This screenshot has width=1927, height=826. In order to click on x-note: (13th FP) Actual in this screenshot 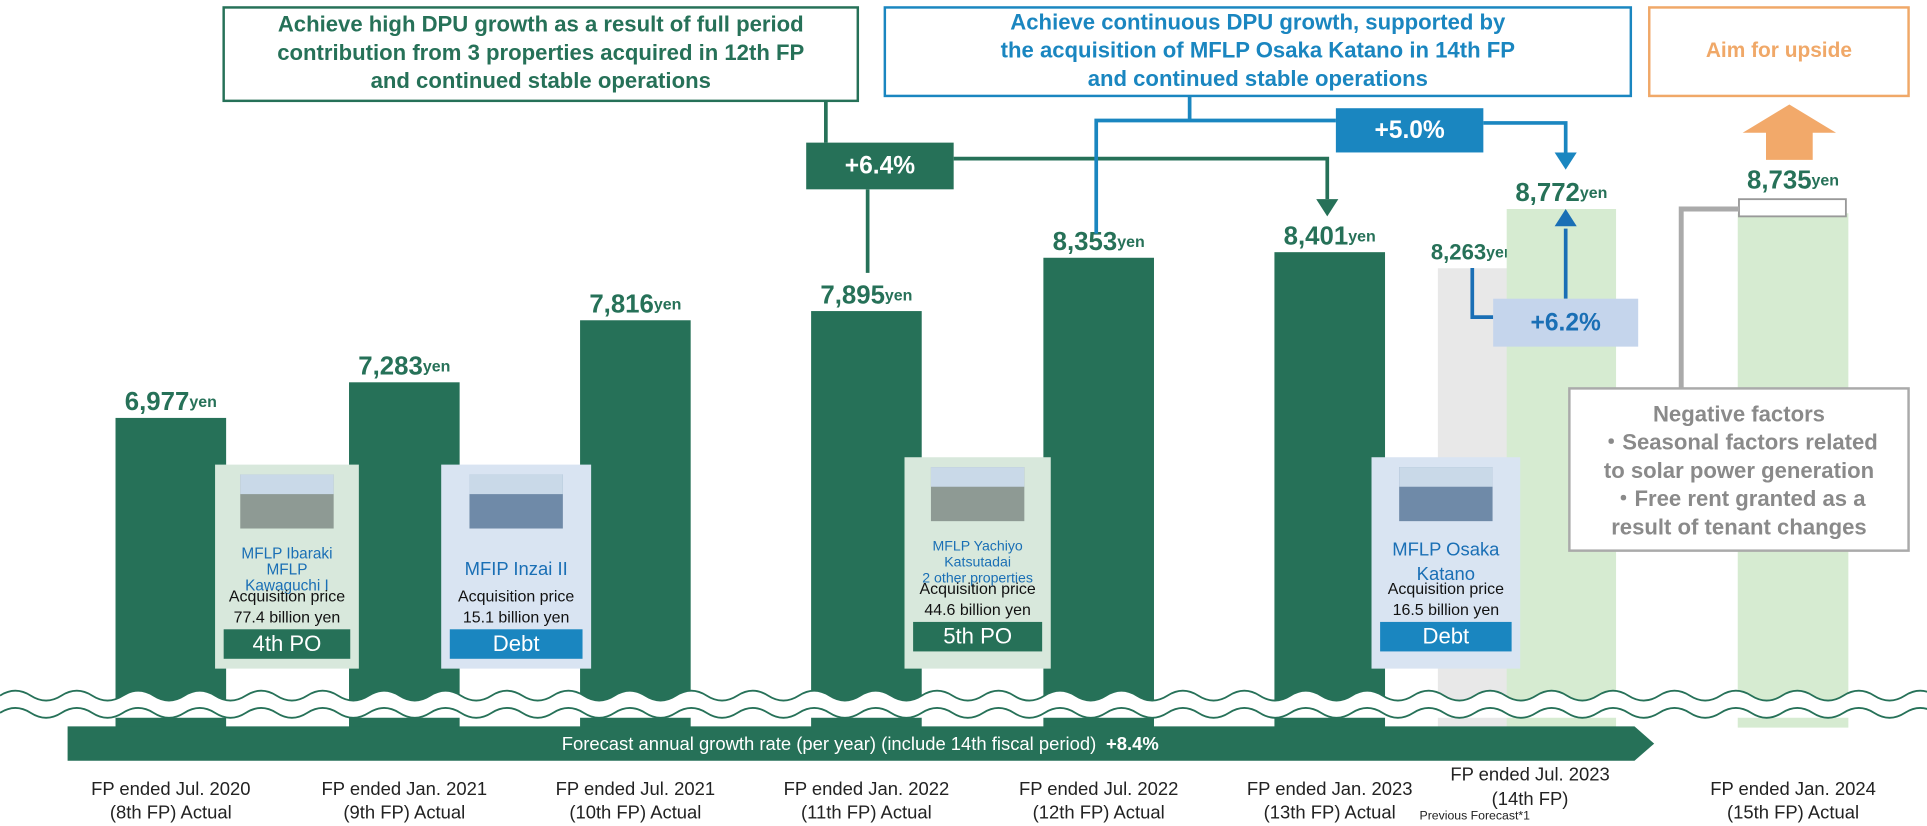, I will do `click(1330, 812)`.